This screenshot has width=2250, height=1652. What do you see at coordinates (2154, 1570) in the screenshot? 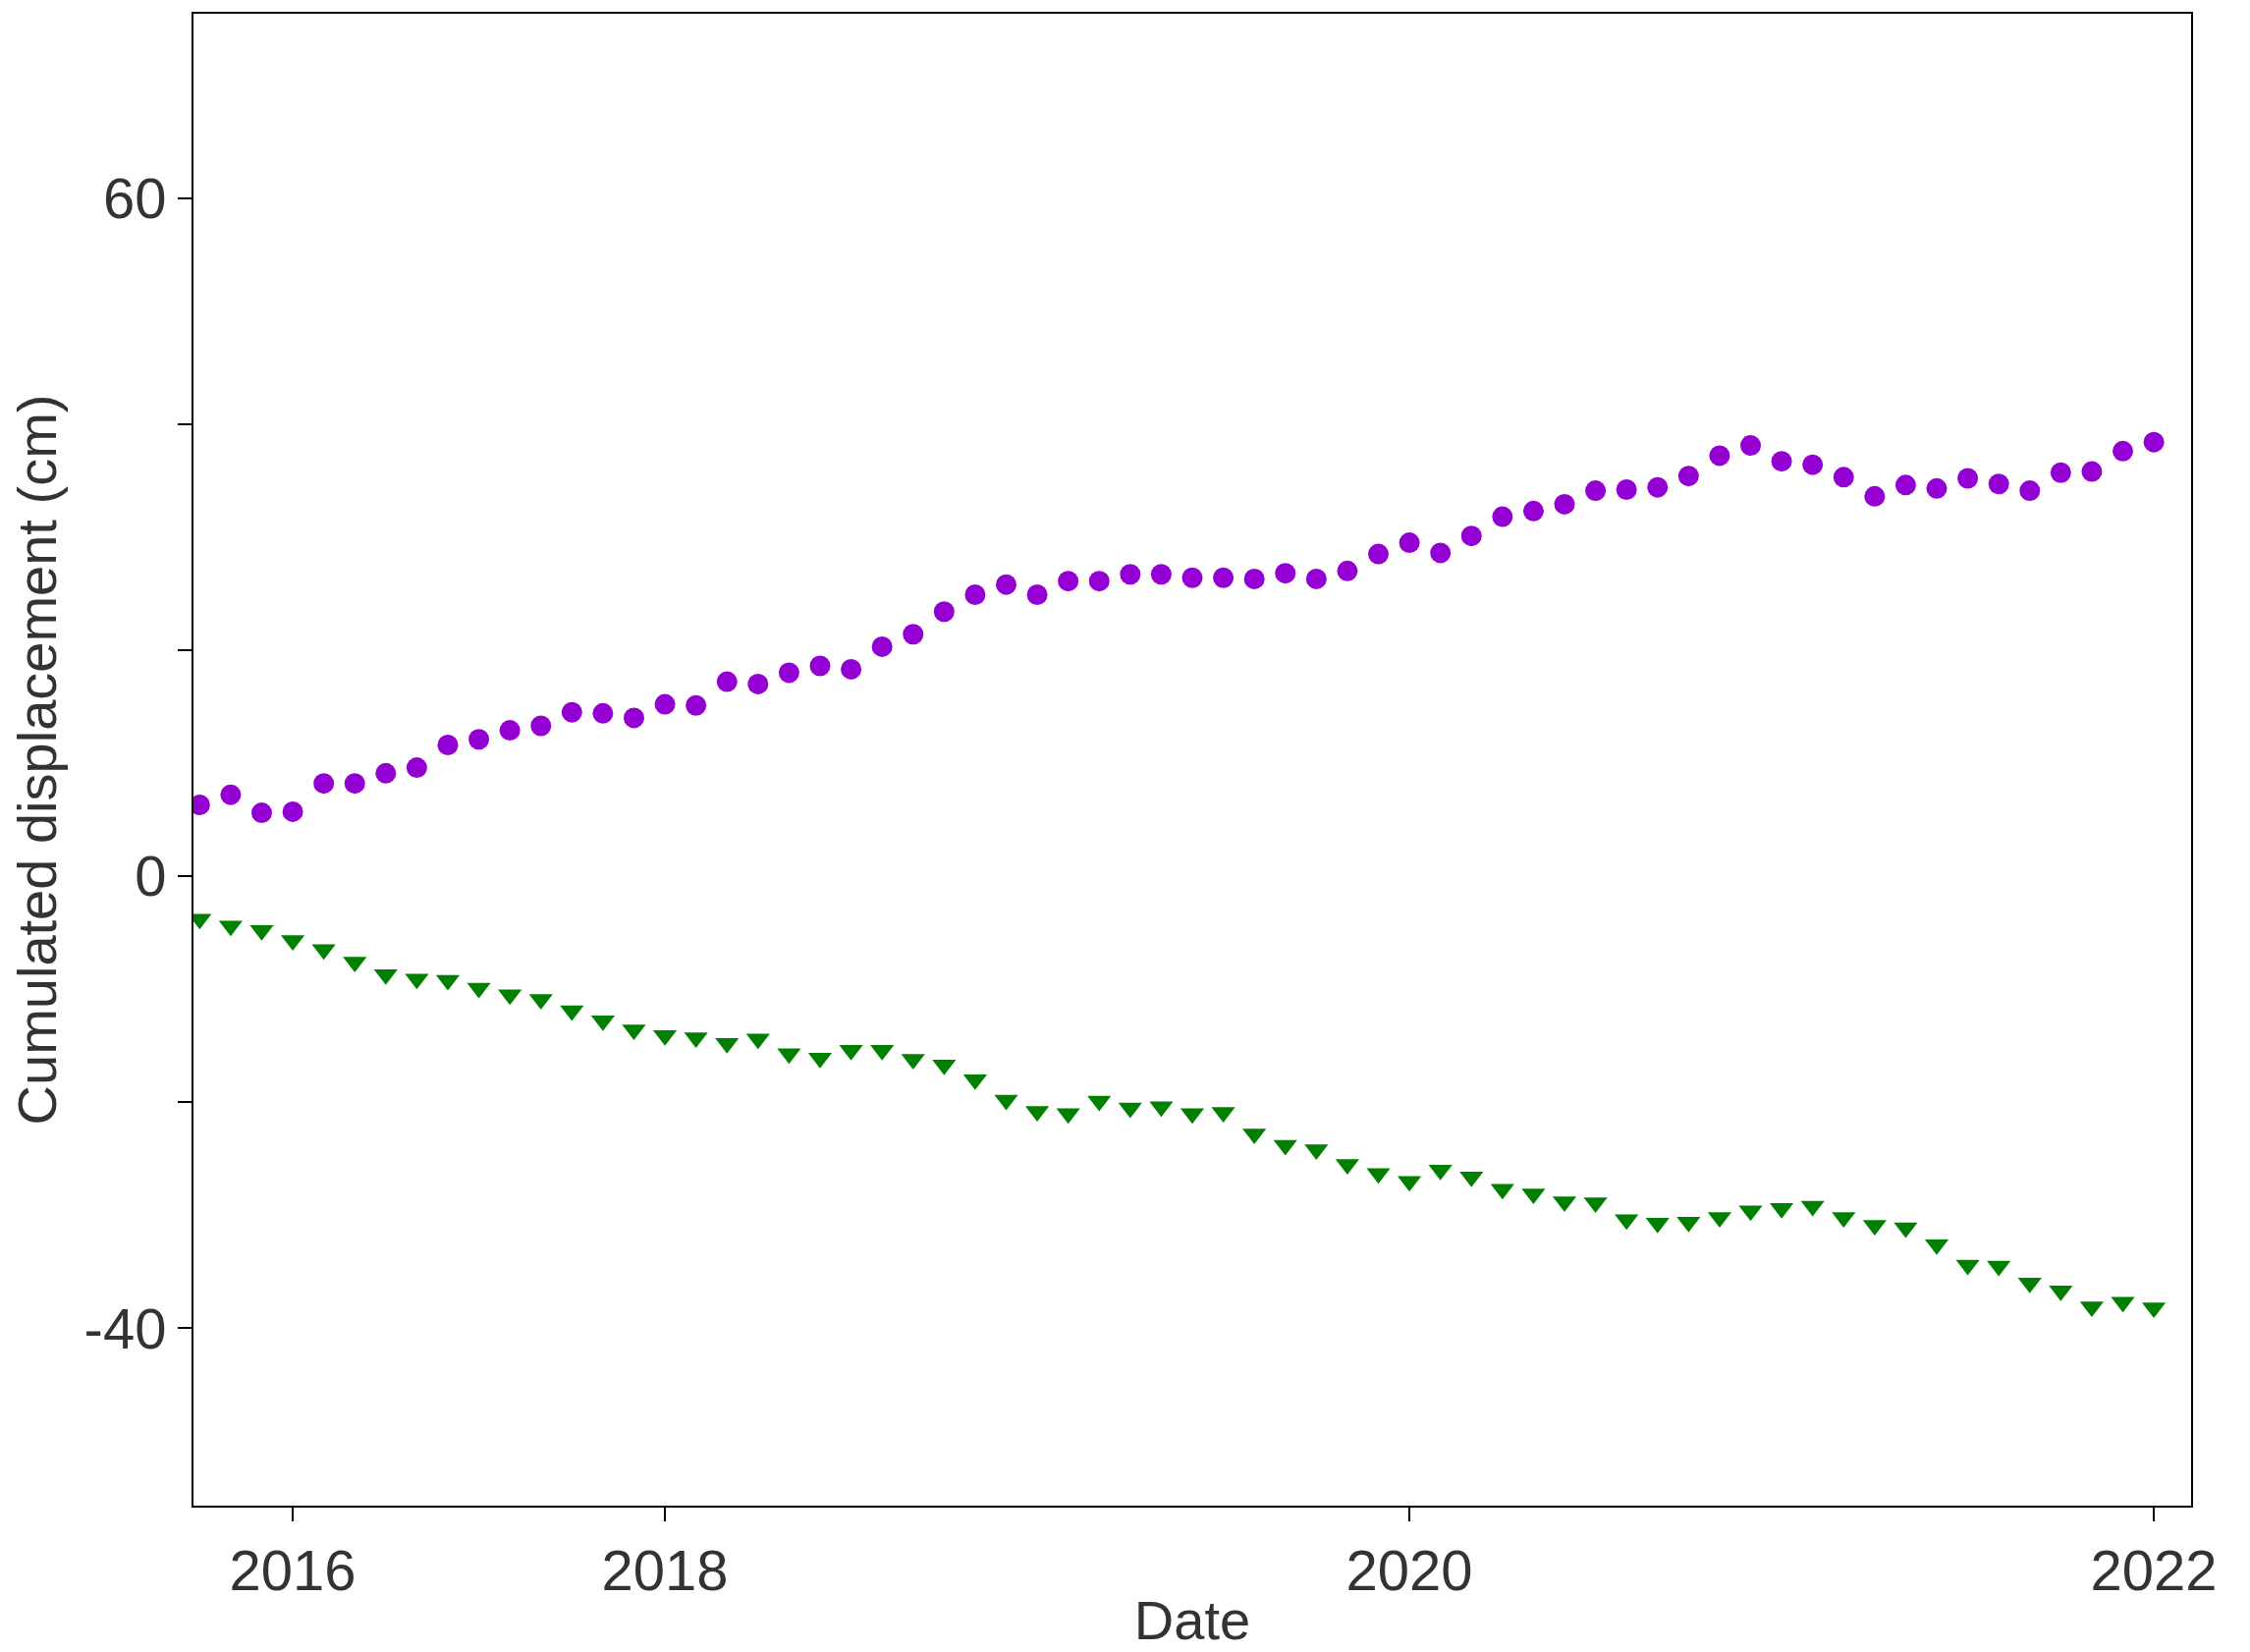
I see `x-tick-label: 2022` at bounding box center [2154, 1570].